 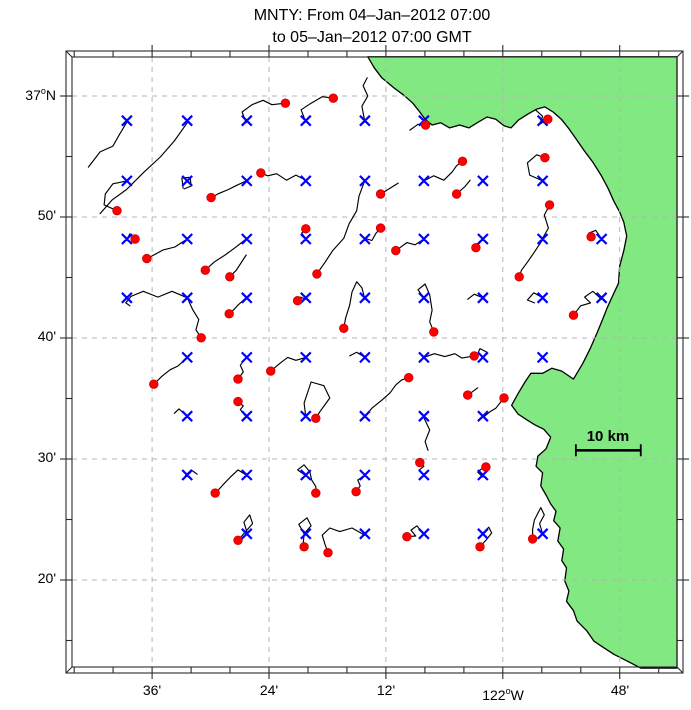 I want to click on y-tick-label: 20', so click(x=46, y=578).